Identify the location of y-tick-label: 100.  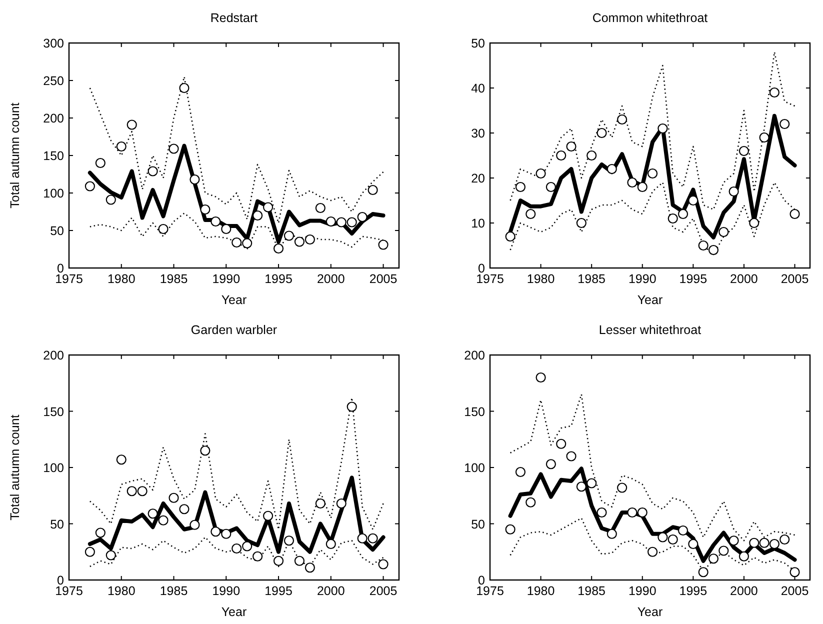
(475, 468).